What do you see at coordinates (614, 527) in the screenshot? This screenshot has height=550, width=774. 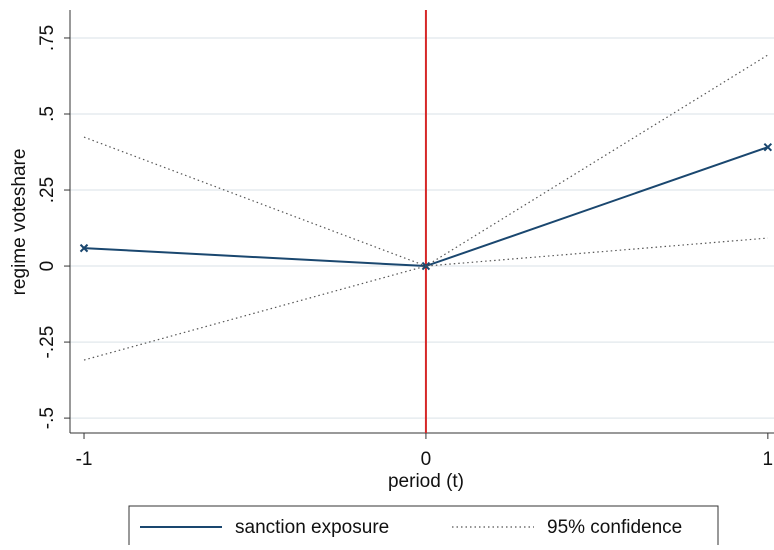 I see `legend-label: 95% confidence` at bounding box center [614, 527].